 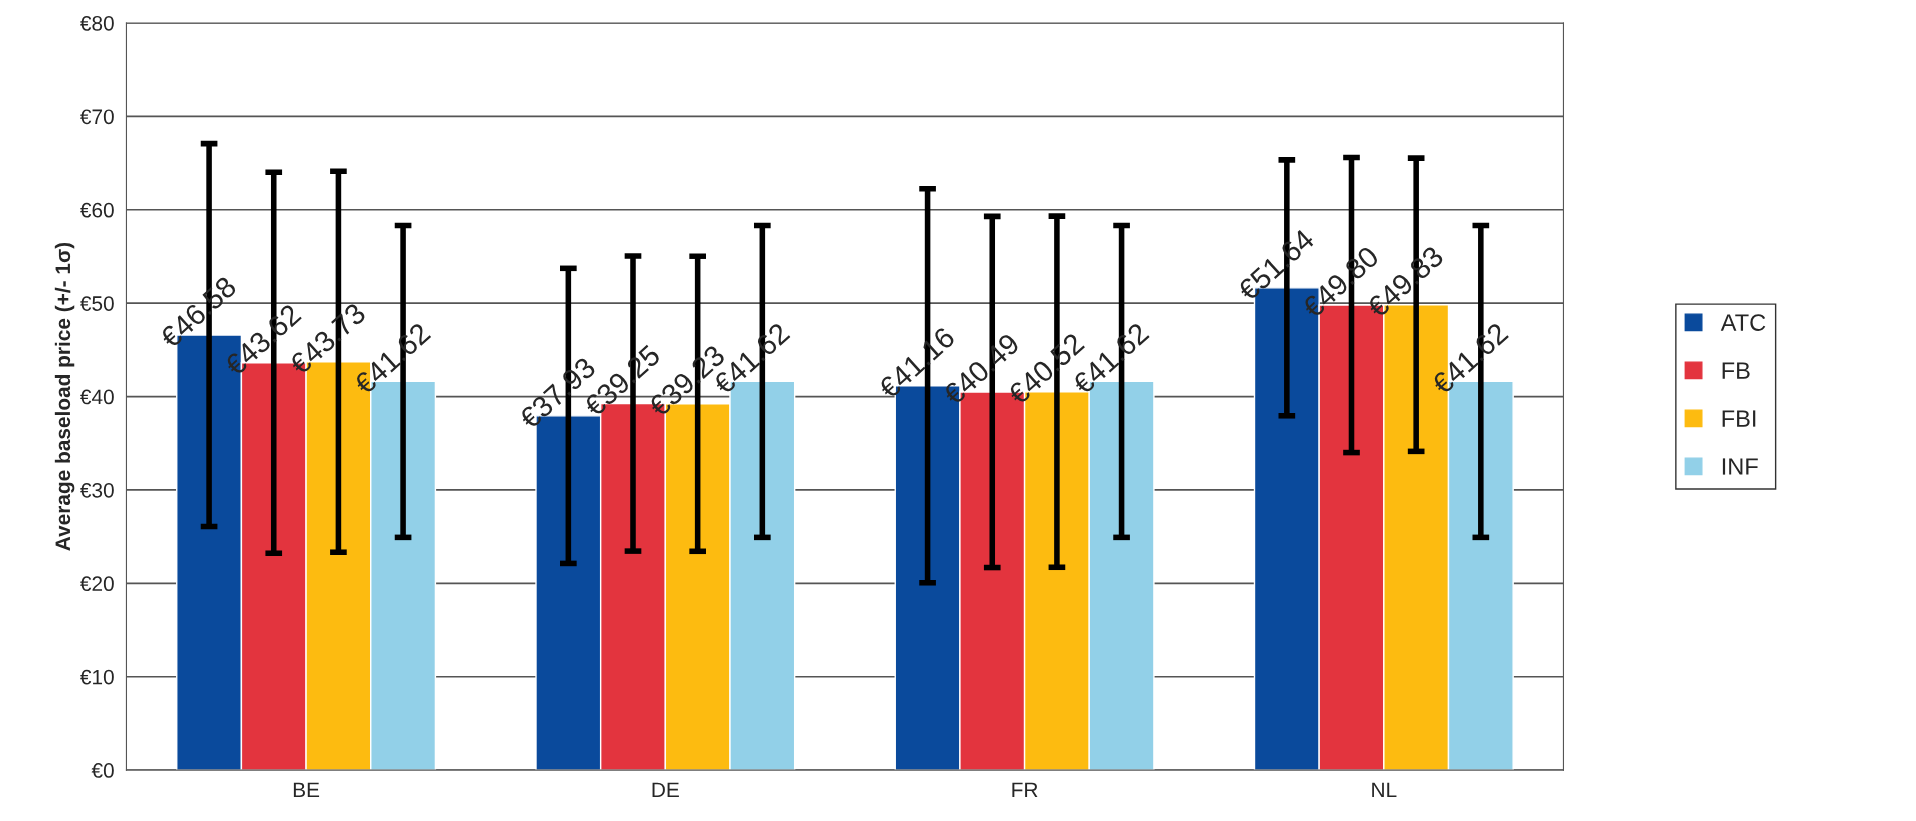 I want to click on legend-label: FBI, so click(x=1739, y=418).